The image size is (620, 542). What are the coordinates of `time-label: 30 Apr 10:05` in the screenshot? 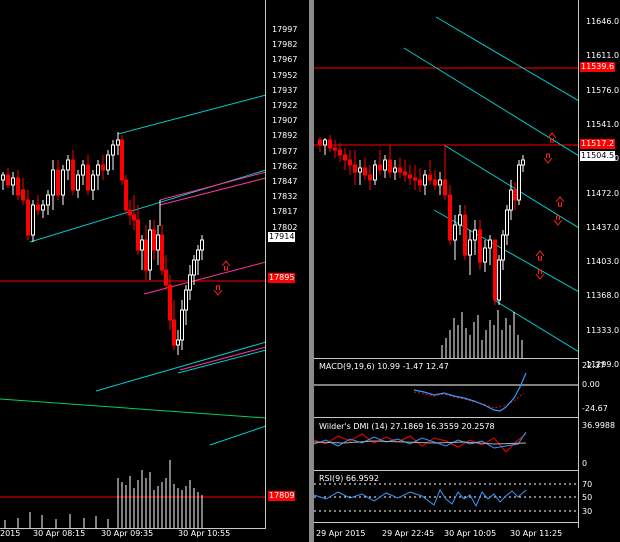 It's located at (470, 533).